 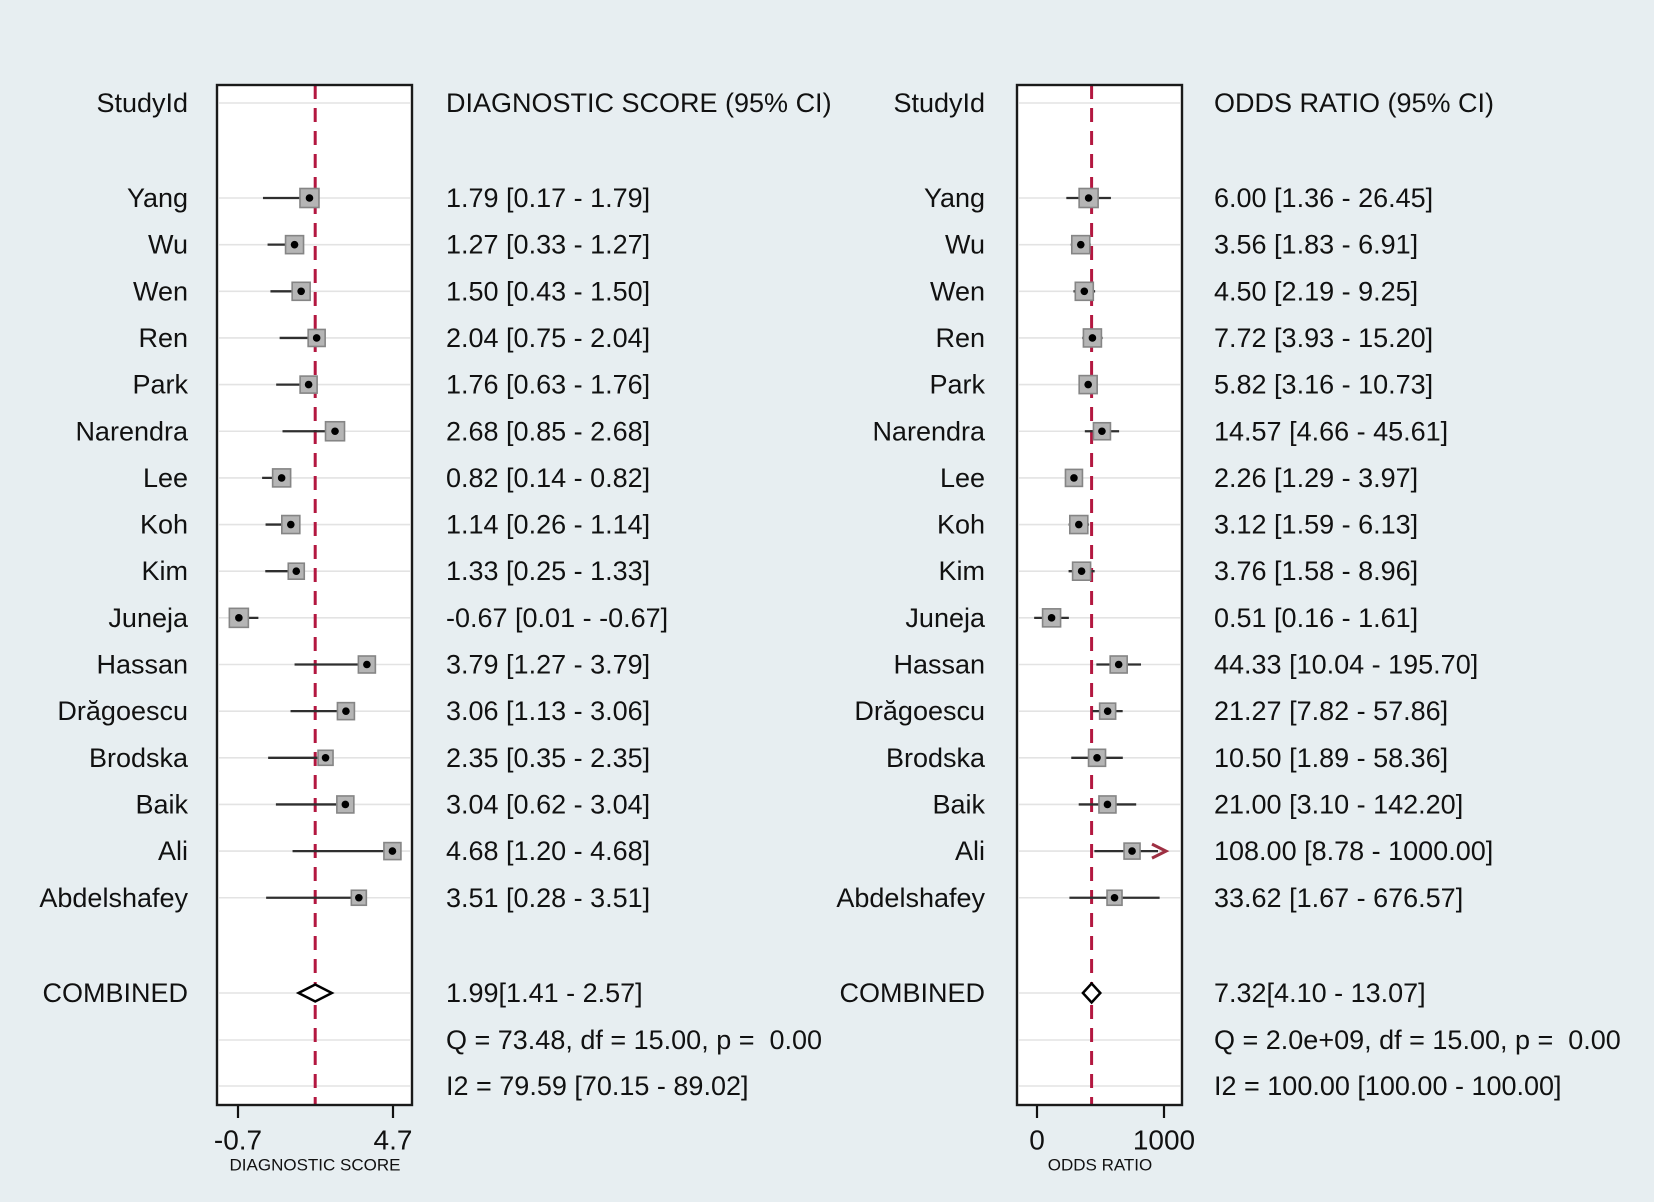 I want to click on effect-estimate-text: 1.76 [0.63 - 1.76], so click(x=548, y=385).